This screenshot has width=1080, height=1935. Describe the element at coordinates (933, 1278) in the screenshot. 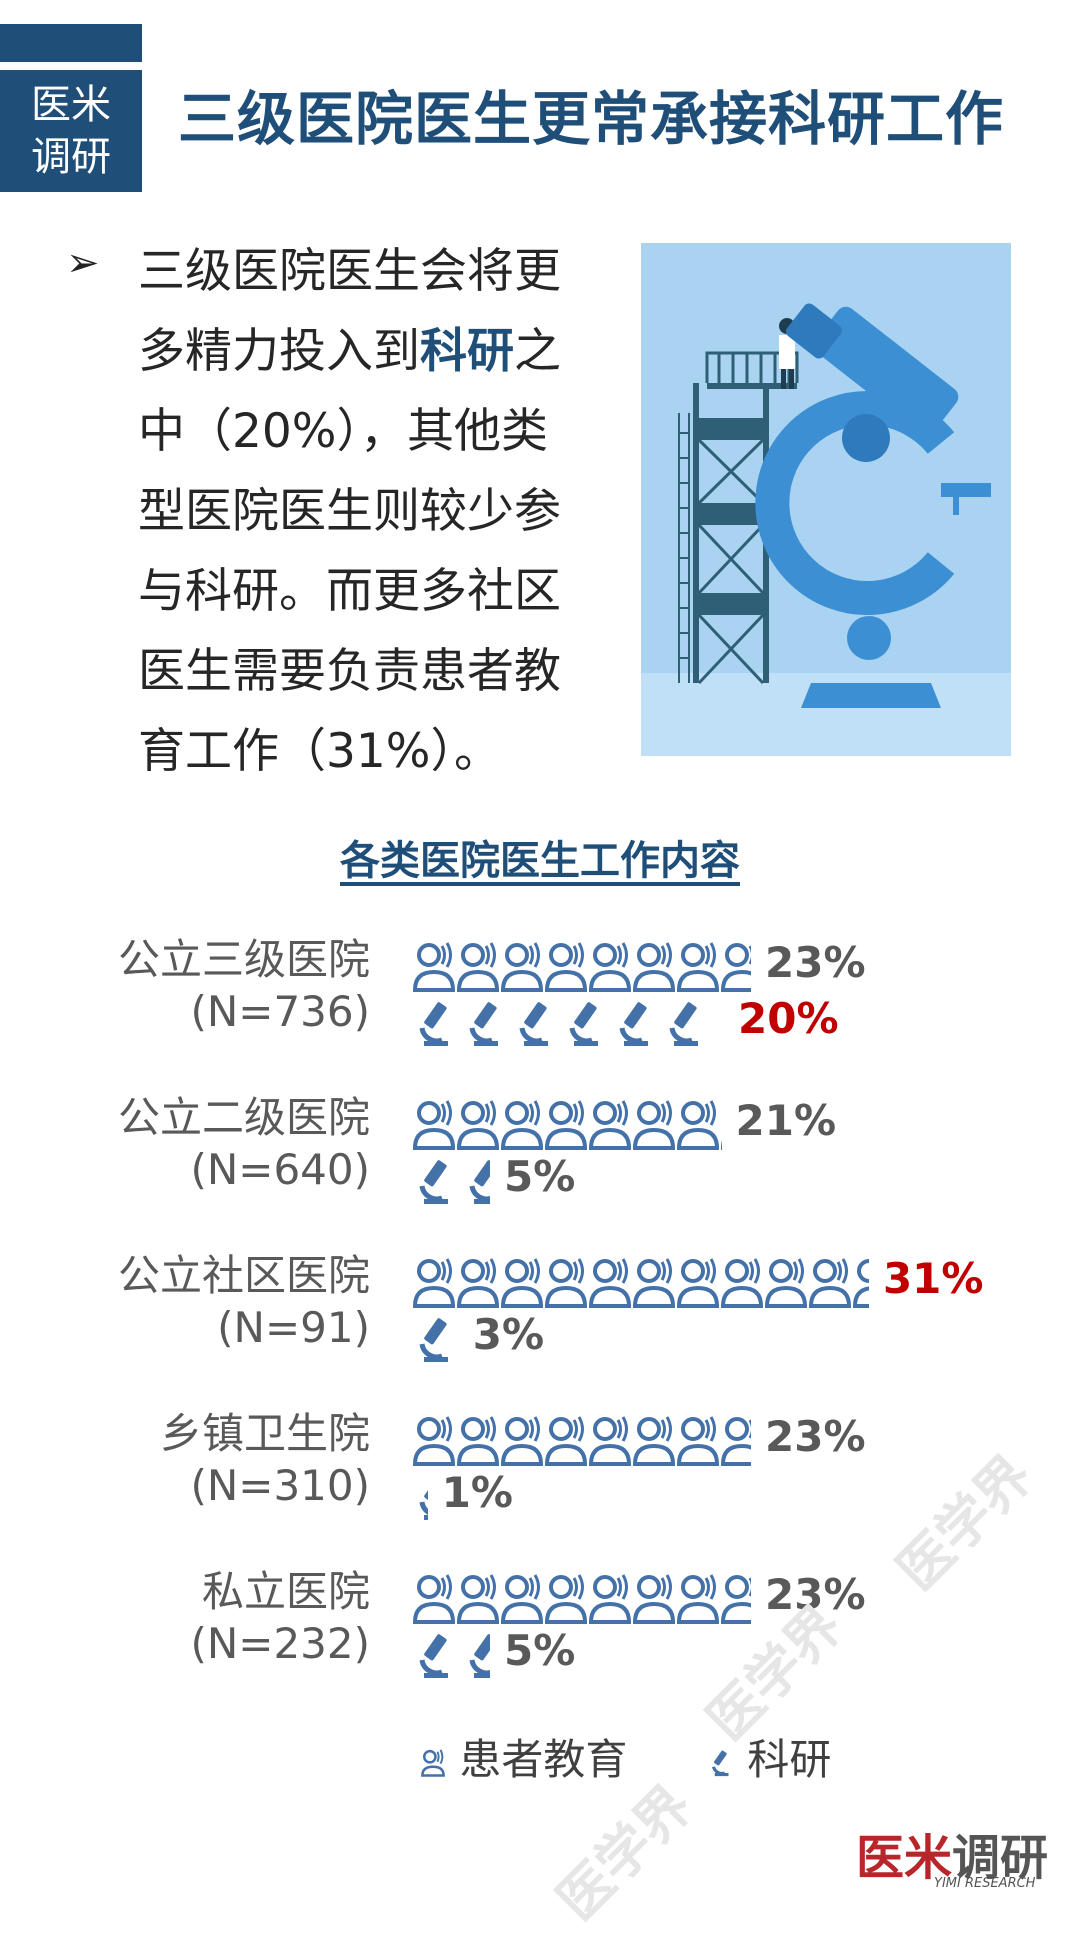

I see `patient-education-value-label: 31%` at that location.